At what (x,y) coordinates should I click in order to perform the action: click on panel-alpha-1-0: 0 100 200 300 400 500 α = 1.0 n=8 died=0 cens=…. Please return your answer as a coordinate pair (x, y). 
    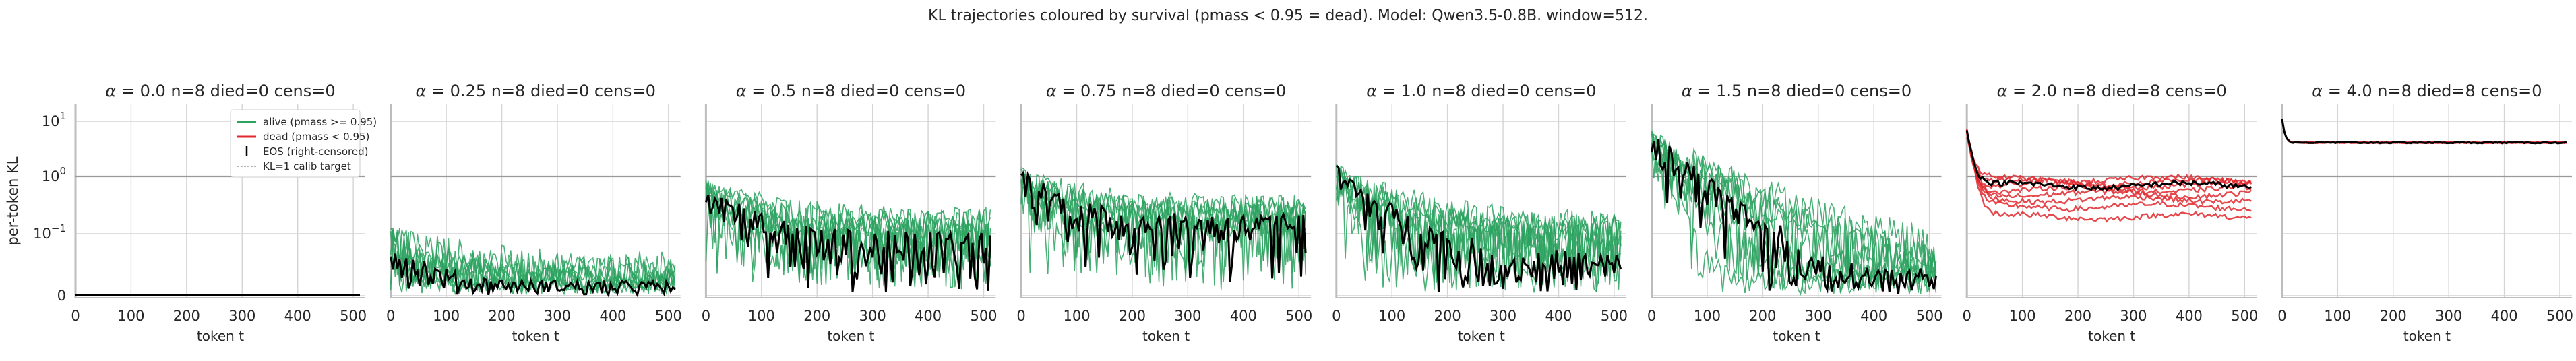
    Looking at the image, I should click on (1480, 212).